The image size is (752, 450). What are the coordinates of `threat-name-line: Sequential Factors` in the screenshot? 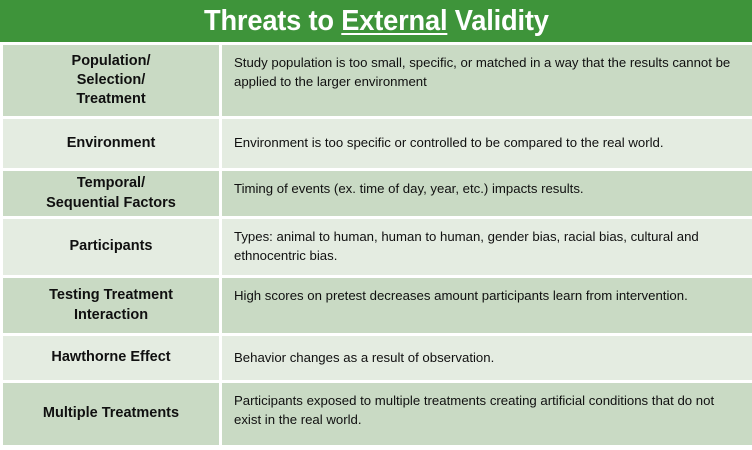 It's located at (111, 202).